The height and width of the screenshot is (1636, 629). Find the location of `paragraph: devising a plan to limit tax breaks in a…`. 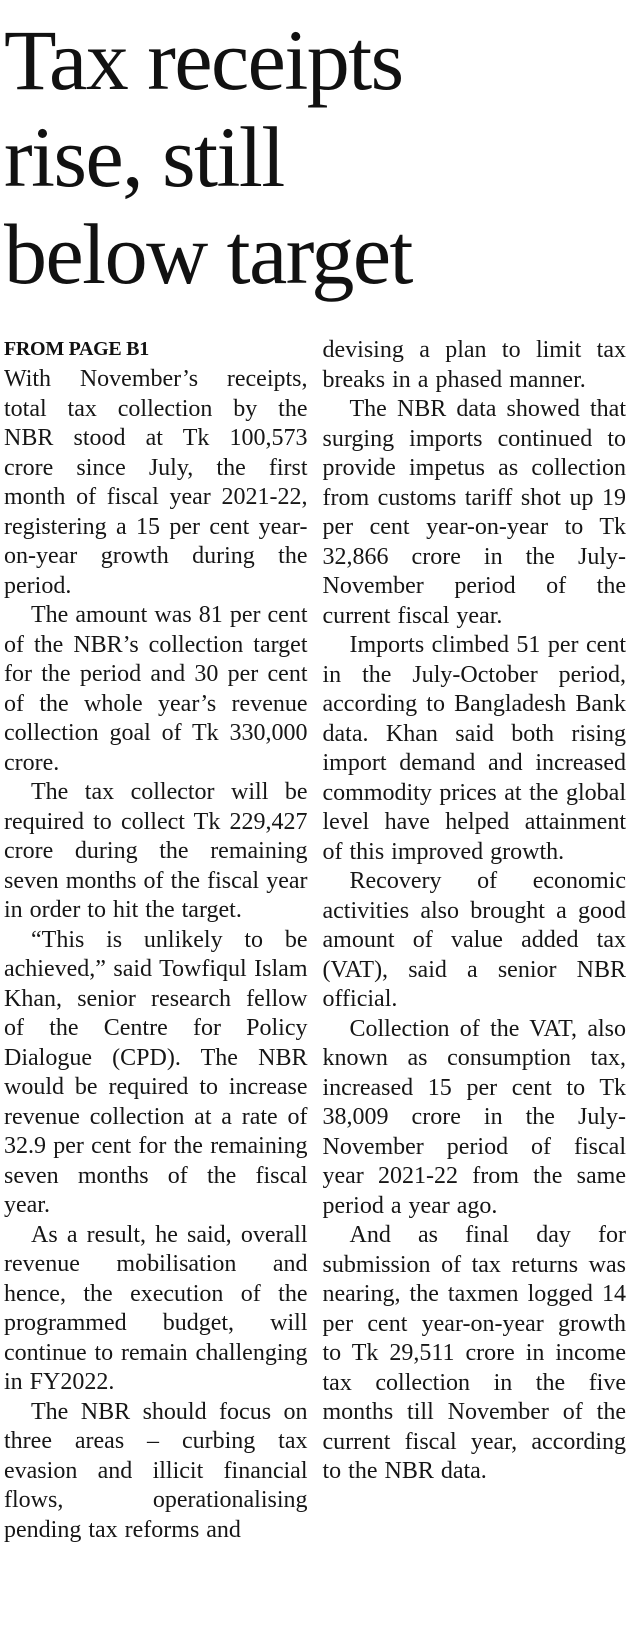

paragraph: devising a plan to limit tax breaks in a… is located at coordinates (474, 365).